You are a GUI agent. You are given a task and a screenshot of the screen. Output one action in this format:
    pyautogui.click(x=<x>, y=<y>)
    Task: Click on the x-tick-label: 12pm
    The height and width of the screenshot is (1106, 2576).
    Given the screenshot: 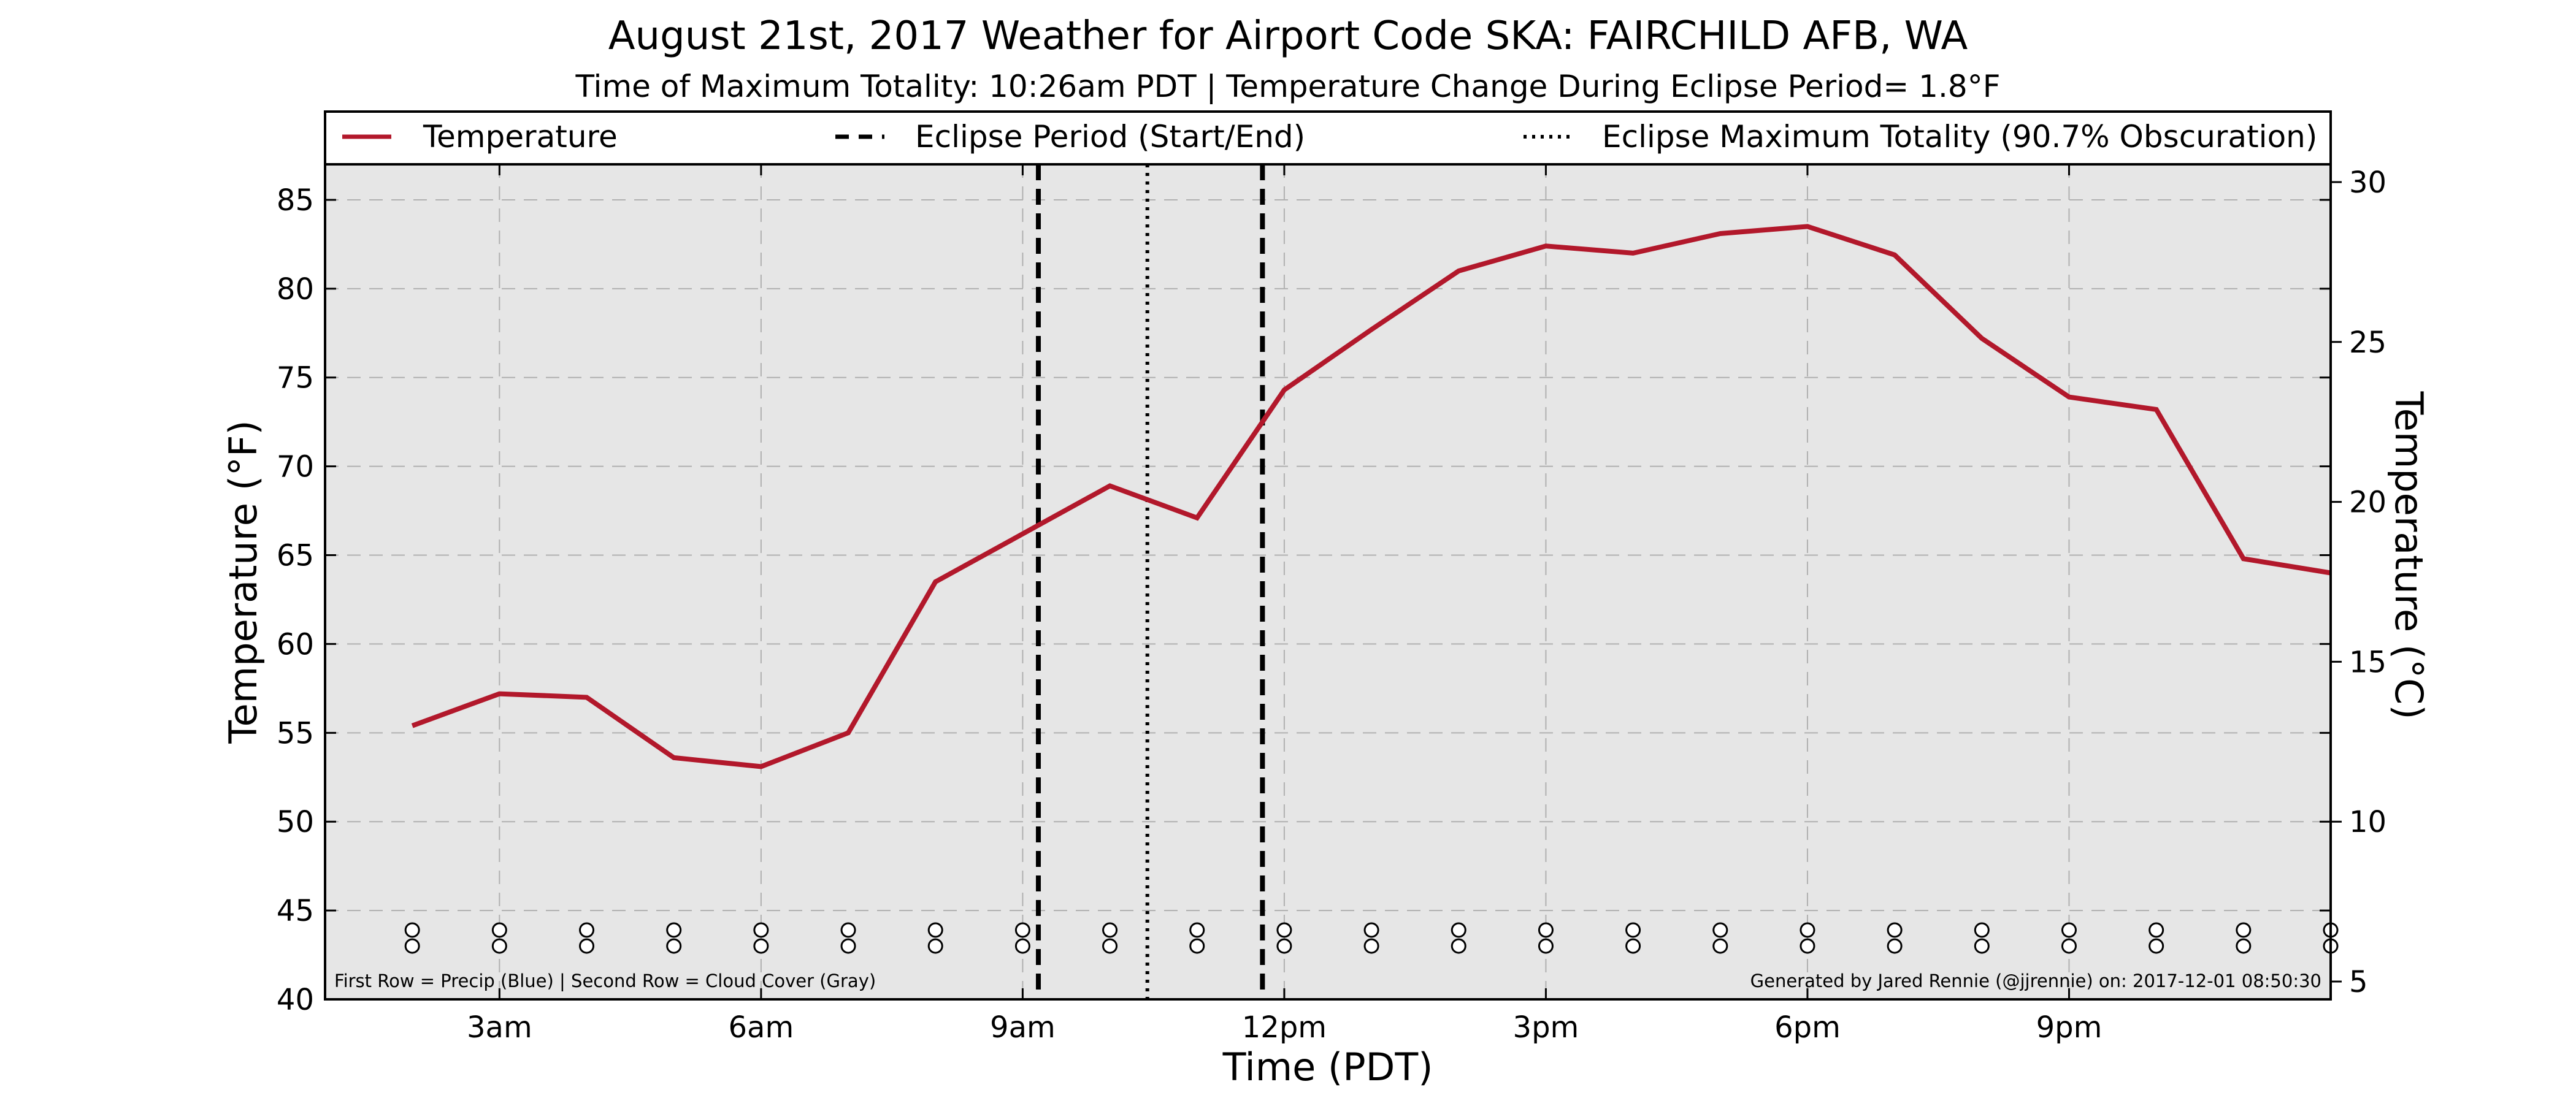 What is the action you would take?
    pyautogui.click(x=1284, y=1027)
    